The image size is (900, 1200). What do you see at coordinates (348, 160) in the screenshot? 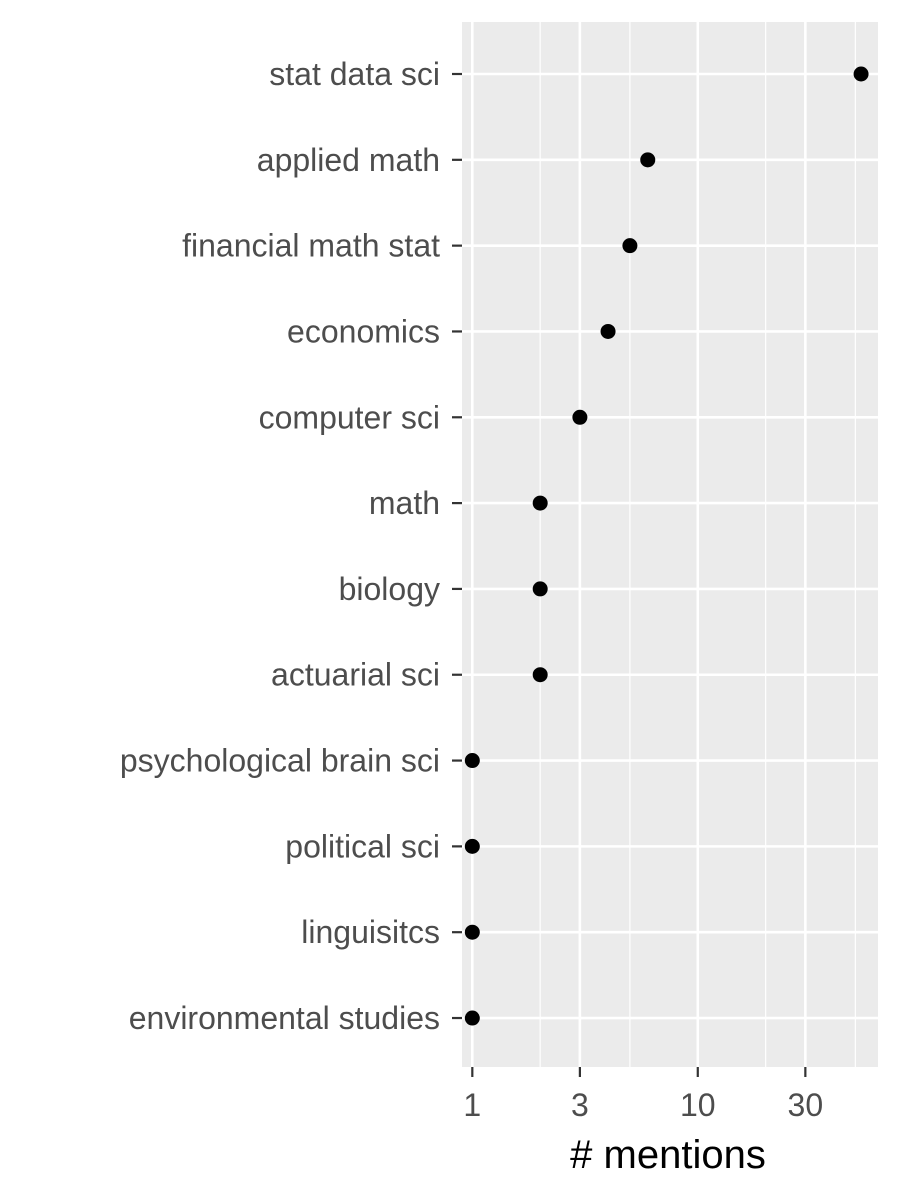
I see `y-tick-label: applied math` at bounding box center [348, 160].